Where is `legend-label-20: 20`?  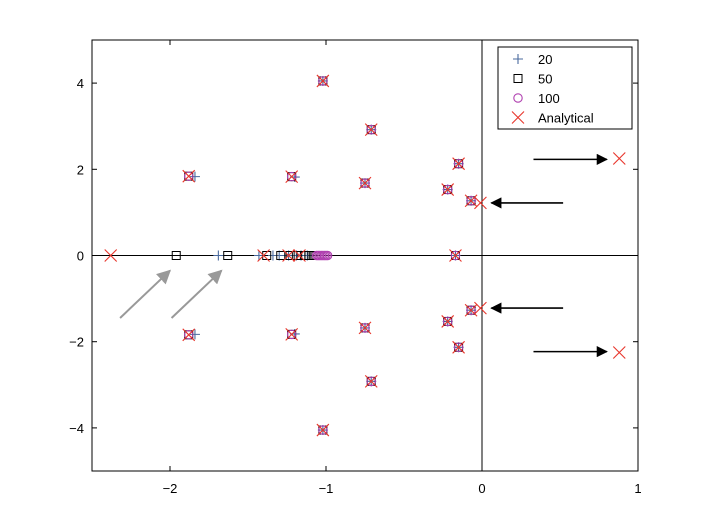 legend-label-20: 20 is located at coordinates (545, 59).